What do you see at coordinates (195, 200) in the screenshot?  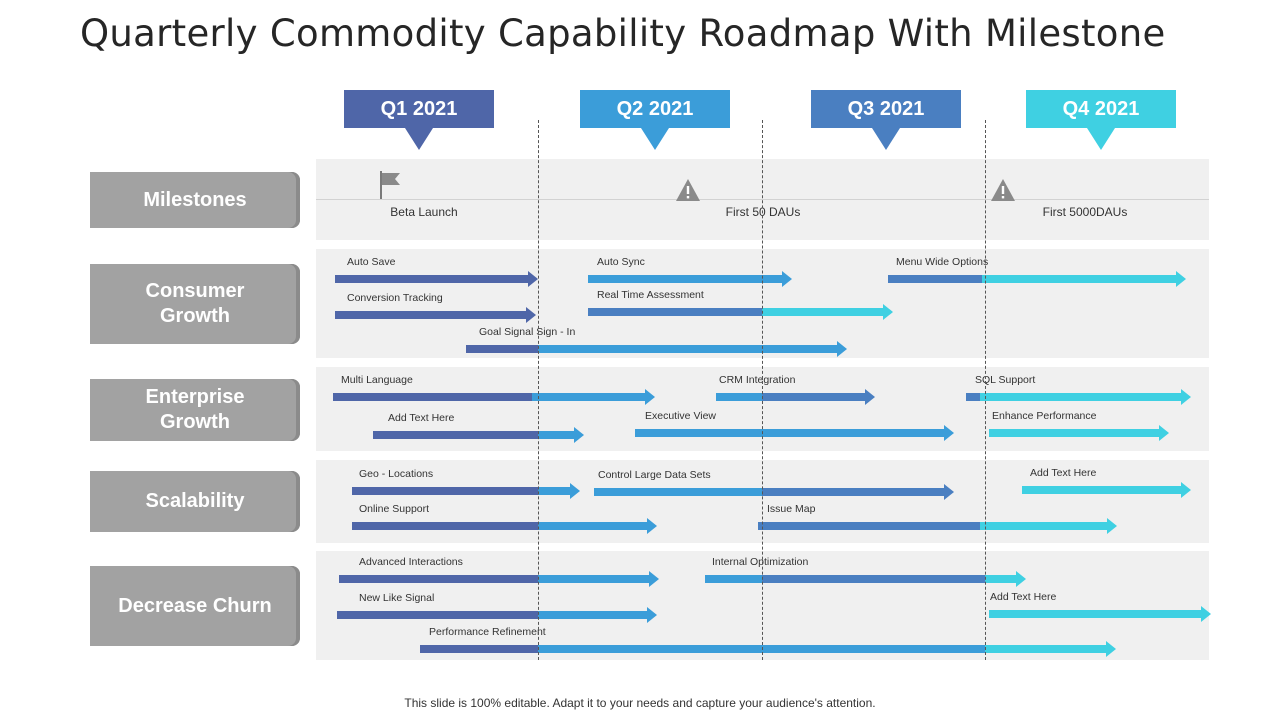 I see `row-label-milestones: Milestones` at bounding box center [195, 200].